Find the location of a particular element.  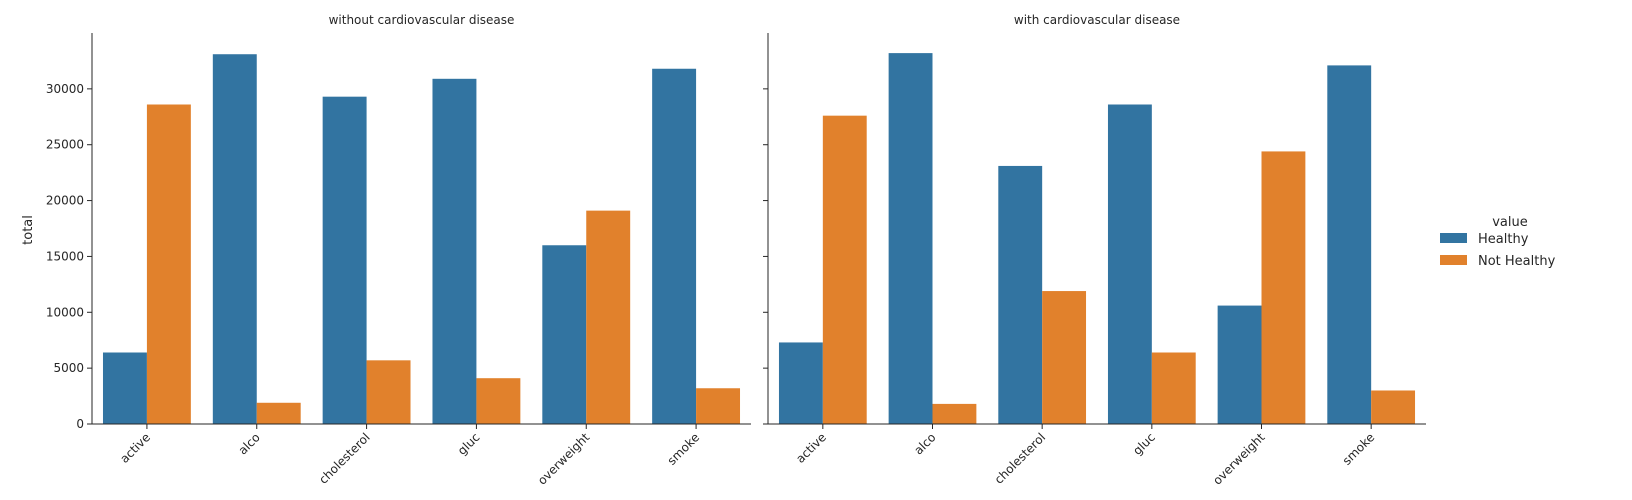

legend-swatch-not-healthy is located at coordinates (1453, 260).